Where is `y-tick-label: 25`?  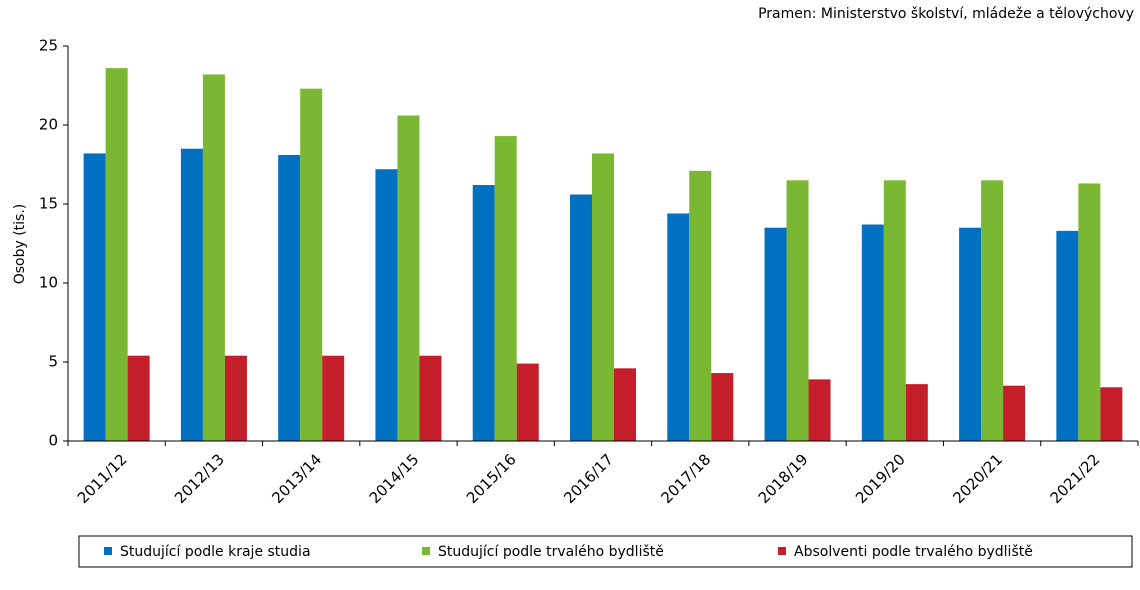 y-tick-label: 25 is located at coordinates (48, 46).